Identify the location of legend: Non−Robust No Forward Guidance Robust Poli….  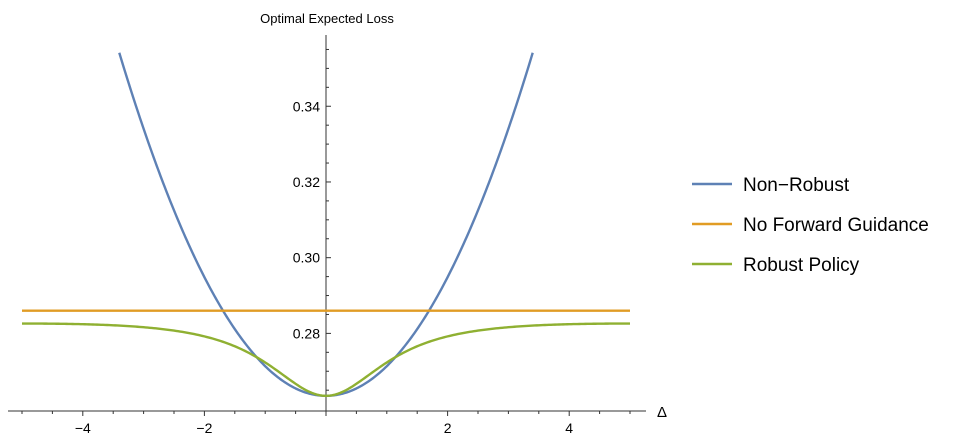
(810, 225).